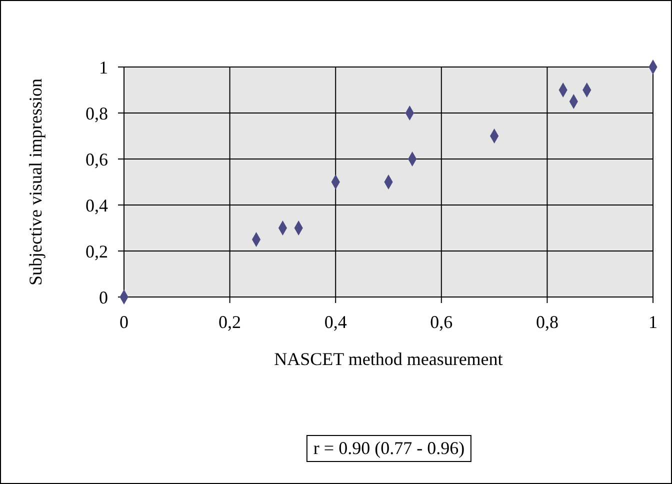 This screenshot has height=484, width=672. What do you see at coordinates (230, 322) in the screenshot?
I see `x-tick-label: 0,2` at bounding box center [230, 322].